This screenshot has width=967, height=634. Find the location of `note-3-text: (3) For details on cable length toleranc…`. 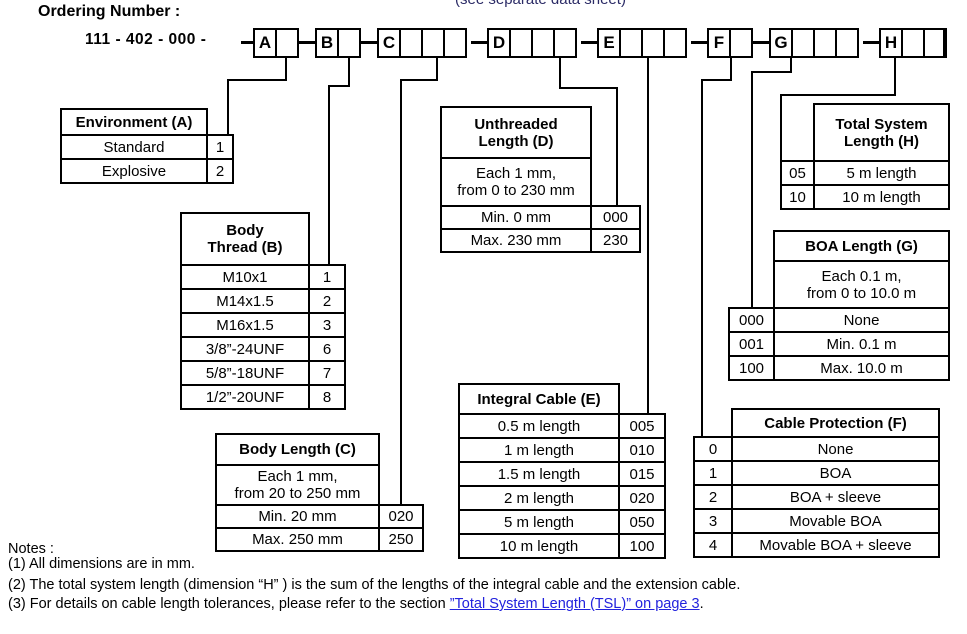

note-3-text: (3) For details on cable length toleranc… is located at coordinates (229, 604).